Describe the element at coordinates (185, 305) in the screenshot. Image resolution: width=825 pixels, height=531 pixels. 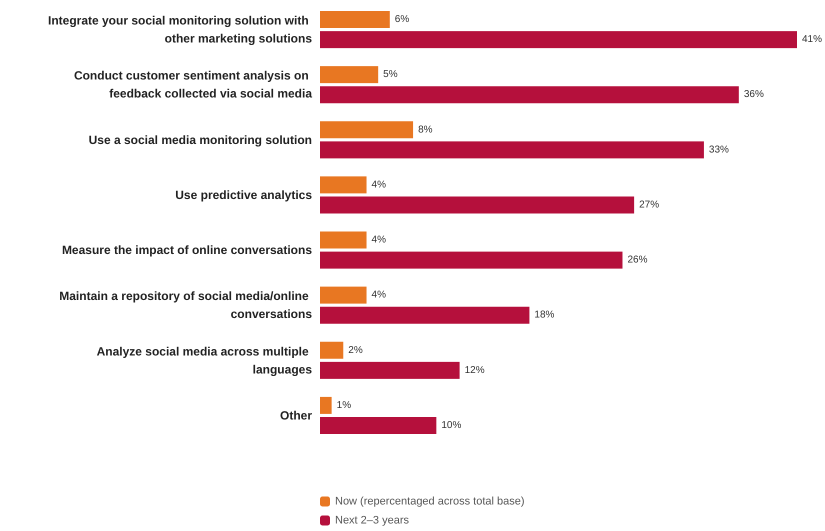
I see `y-tick-label: Maintain a repository of social media/online conversations` at that location.